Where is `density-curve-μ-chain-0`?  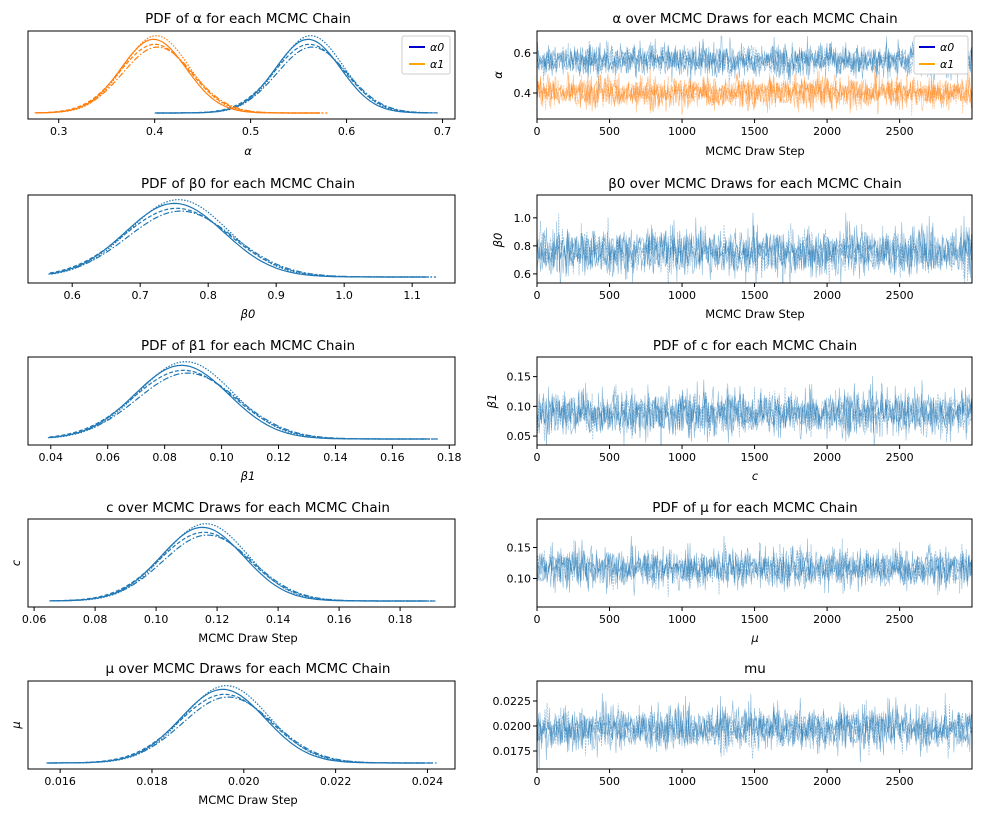
density-curve-μ-chain-0 is located at coordinates (235, 726).